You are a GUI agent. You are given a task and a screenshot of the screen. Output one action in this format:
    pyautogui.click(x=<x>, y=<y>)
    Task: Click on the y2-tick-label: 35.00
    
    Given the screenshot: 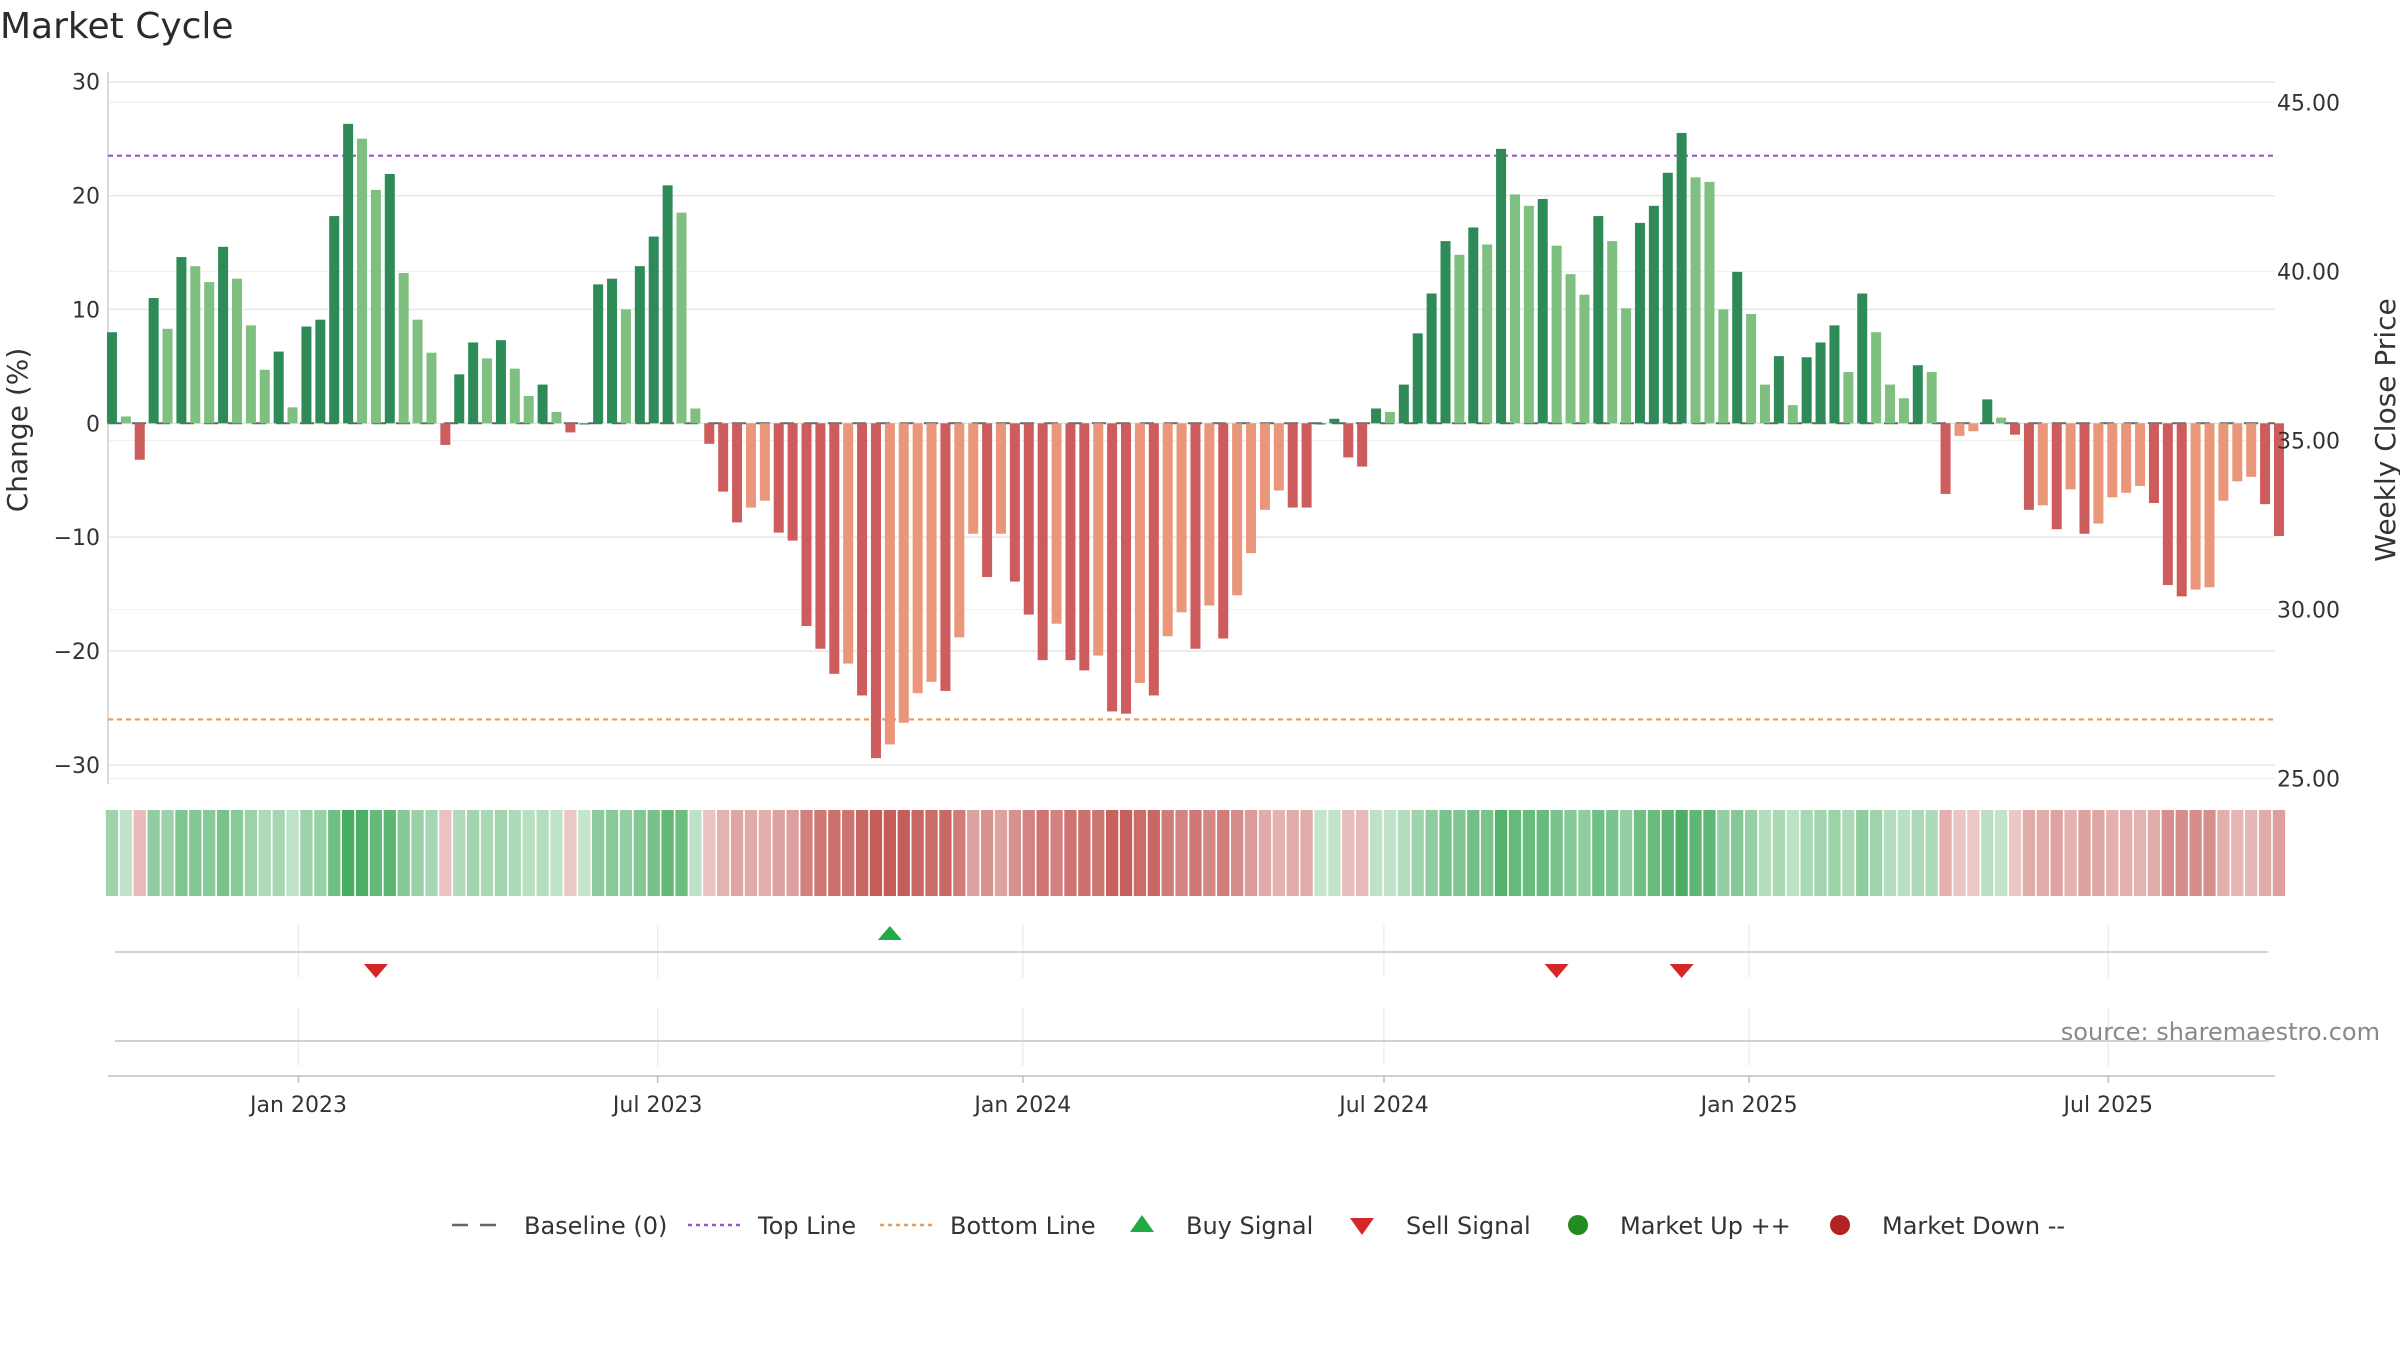 What is the action you would take?
    pyautogui.click(x=2308, y=441)
    